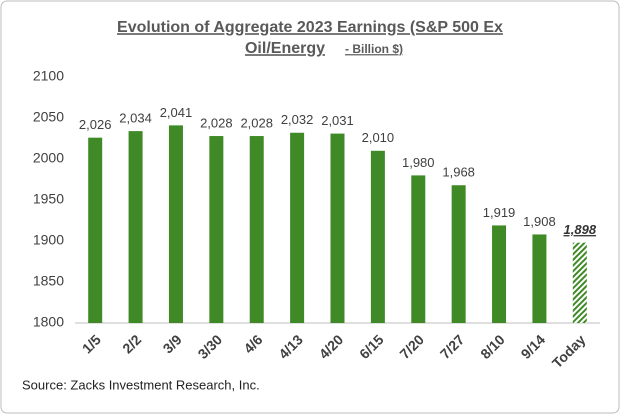 The image size is (620, 414). I want to click on value-label: 2,026, so click(95, 124).